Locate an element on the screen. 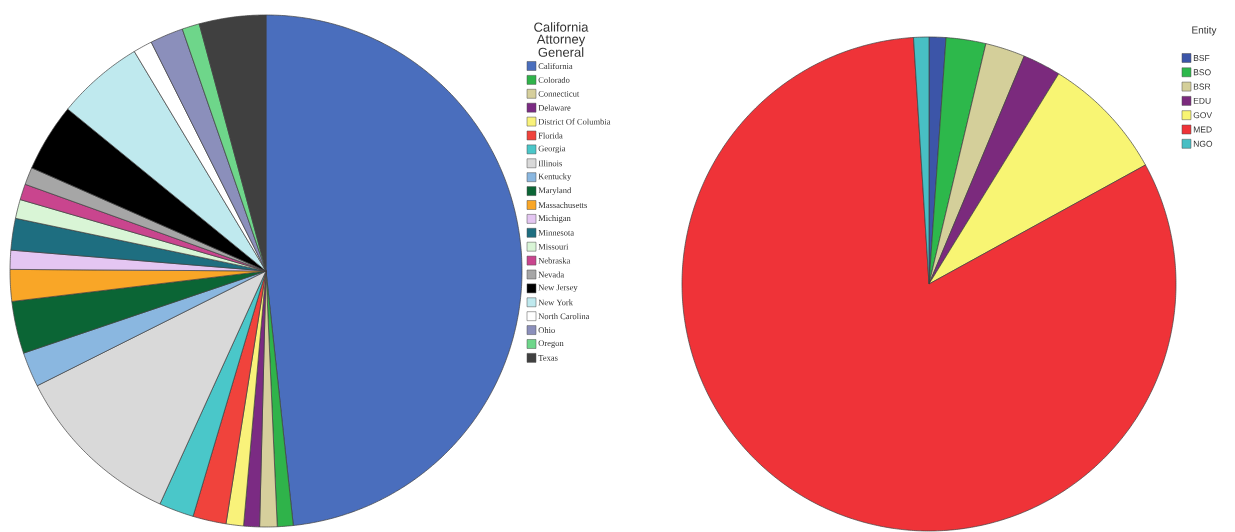 Image resolution: width=1235 pixels, height=532 pixels. legend-label: Ohio is located at coordinates (546, 330).